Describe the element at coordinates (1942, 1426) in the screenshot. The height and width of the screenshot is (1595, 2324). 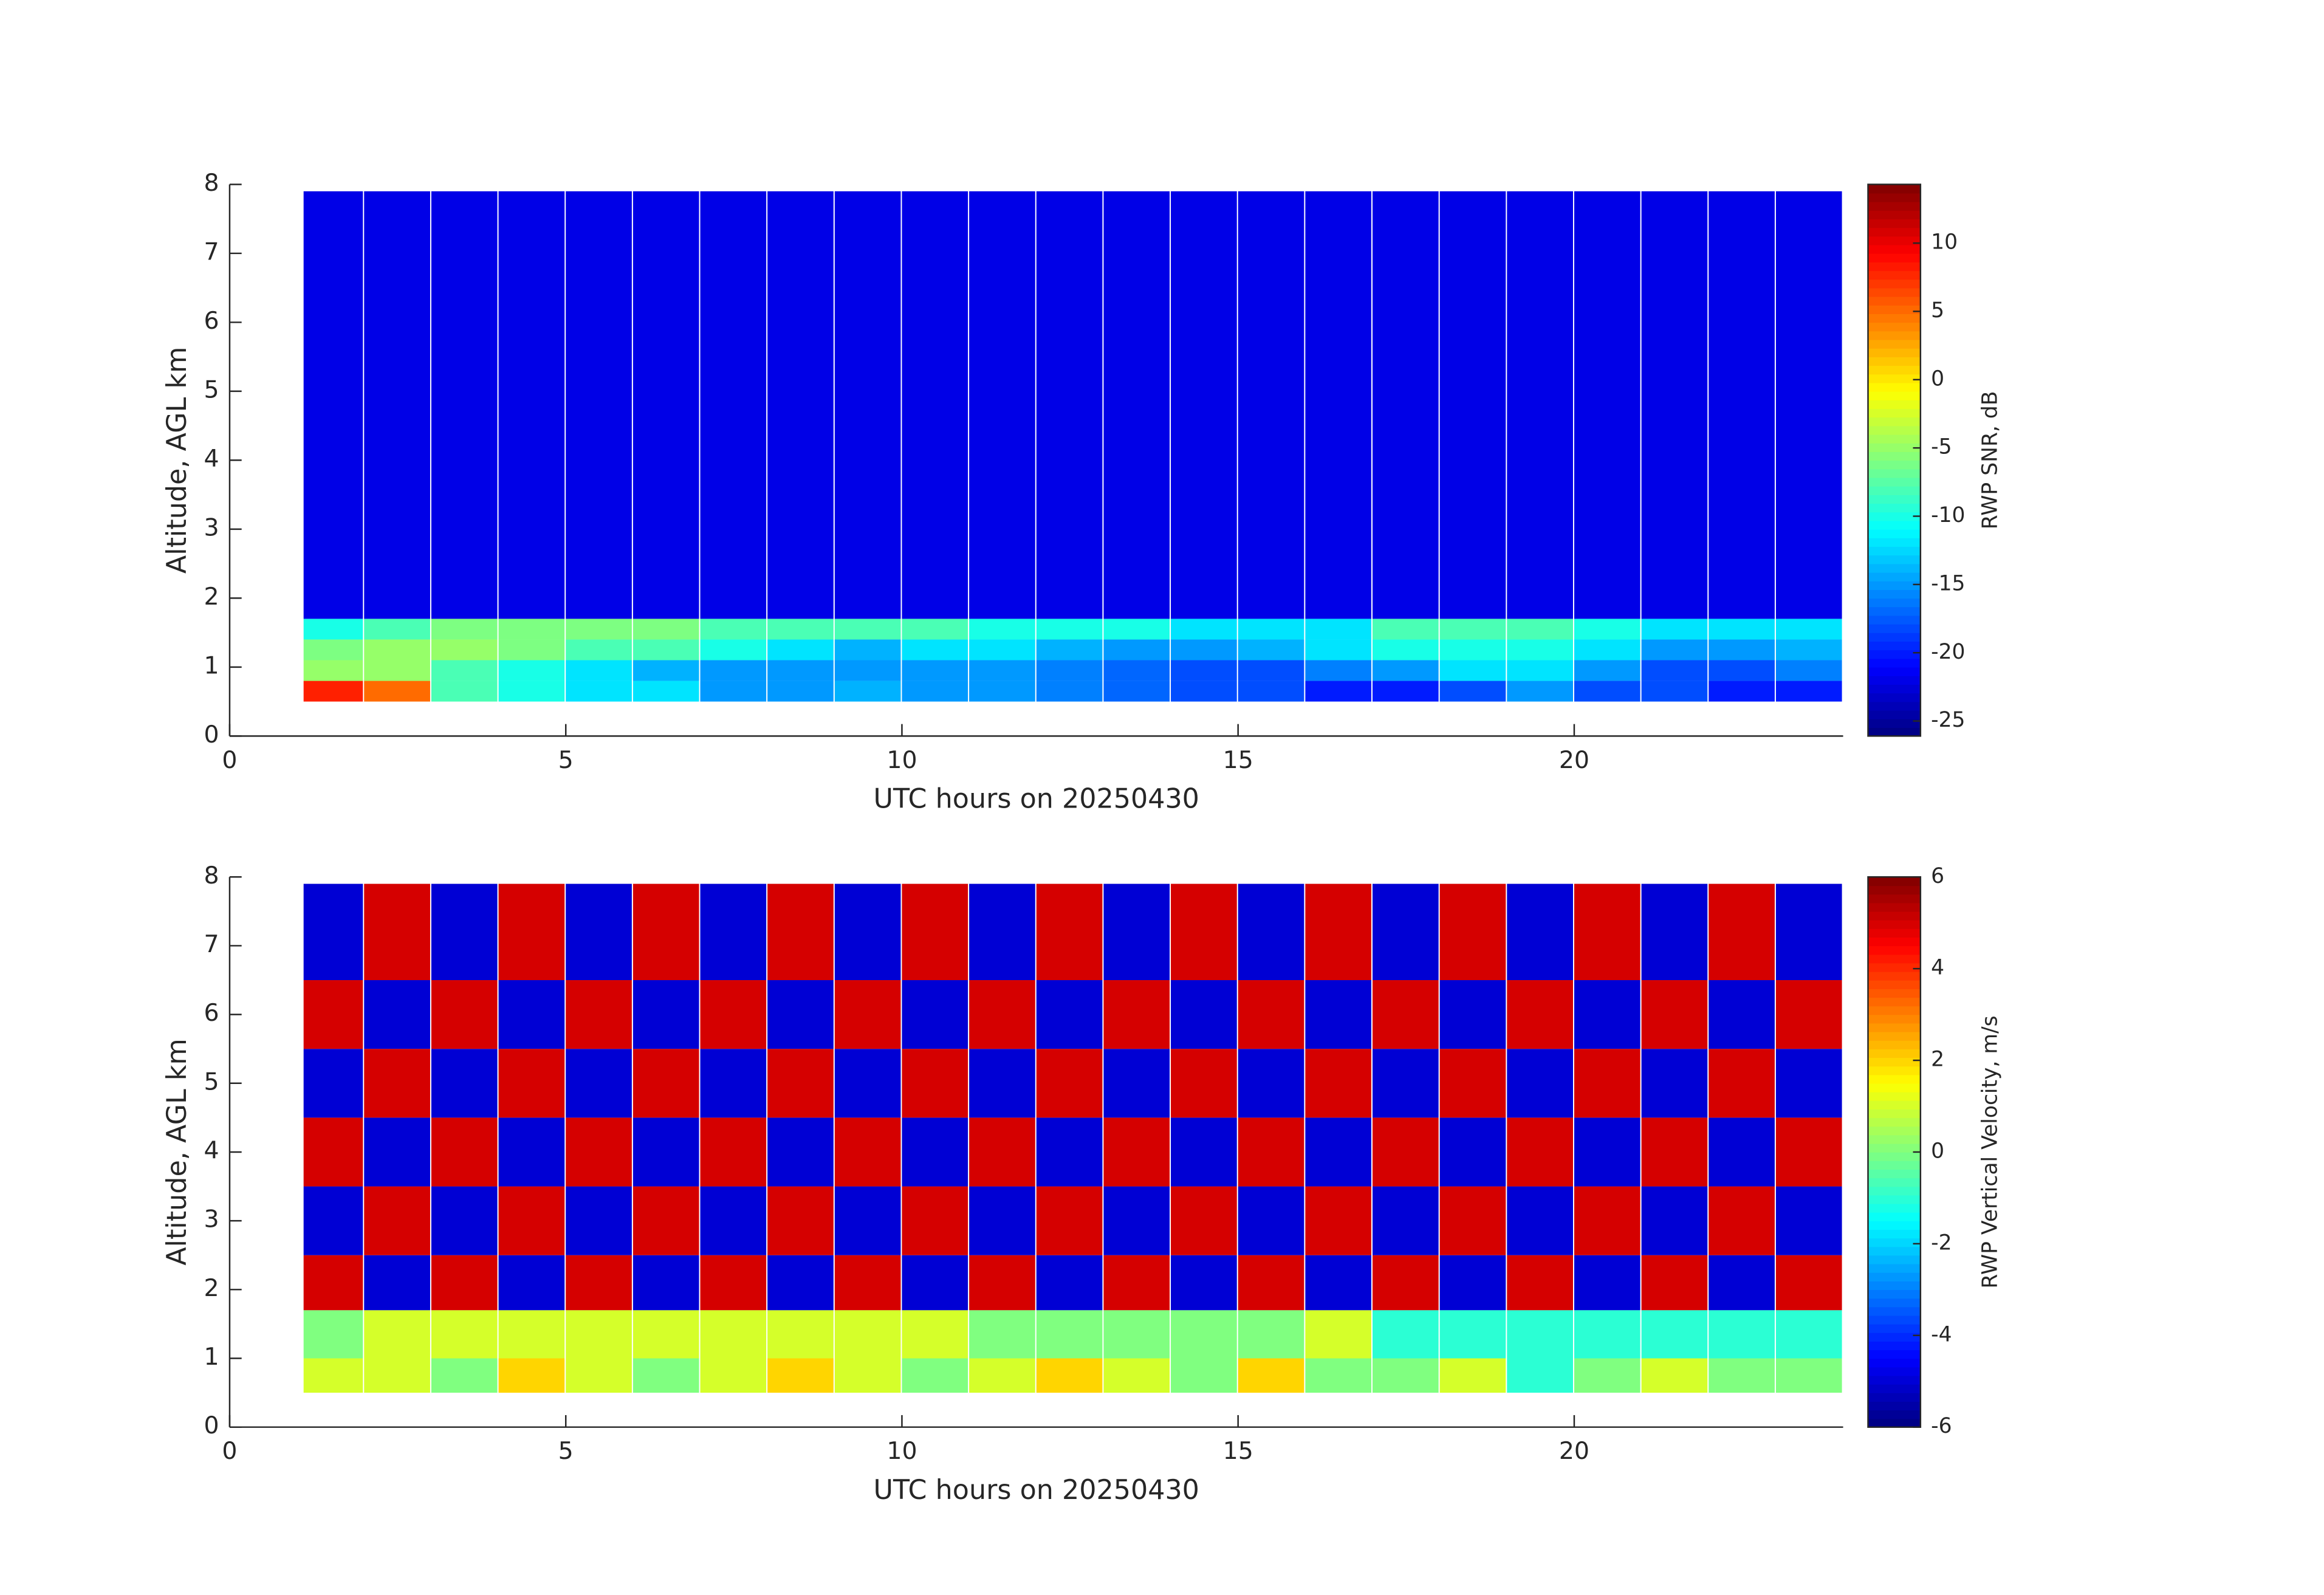
I see `colorbar-tick-label: -6` at that location.